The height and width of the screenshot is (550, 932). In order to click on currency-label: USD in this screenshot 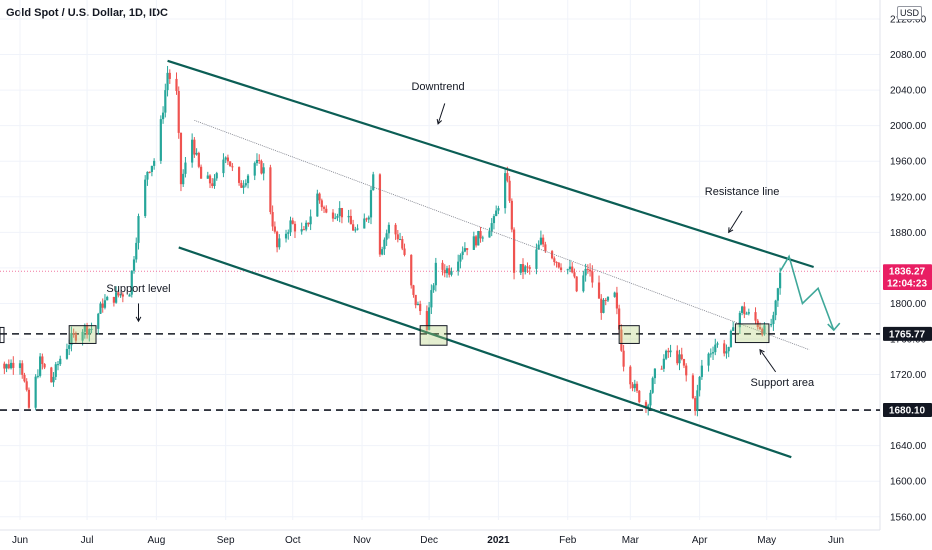, I will do `click(909, 13)`.